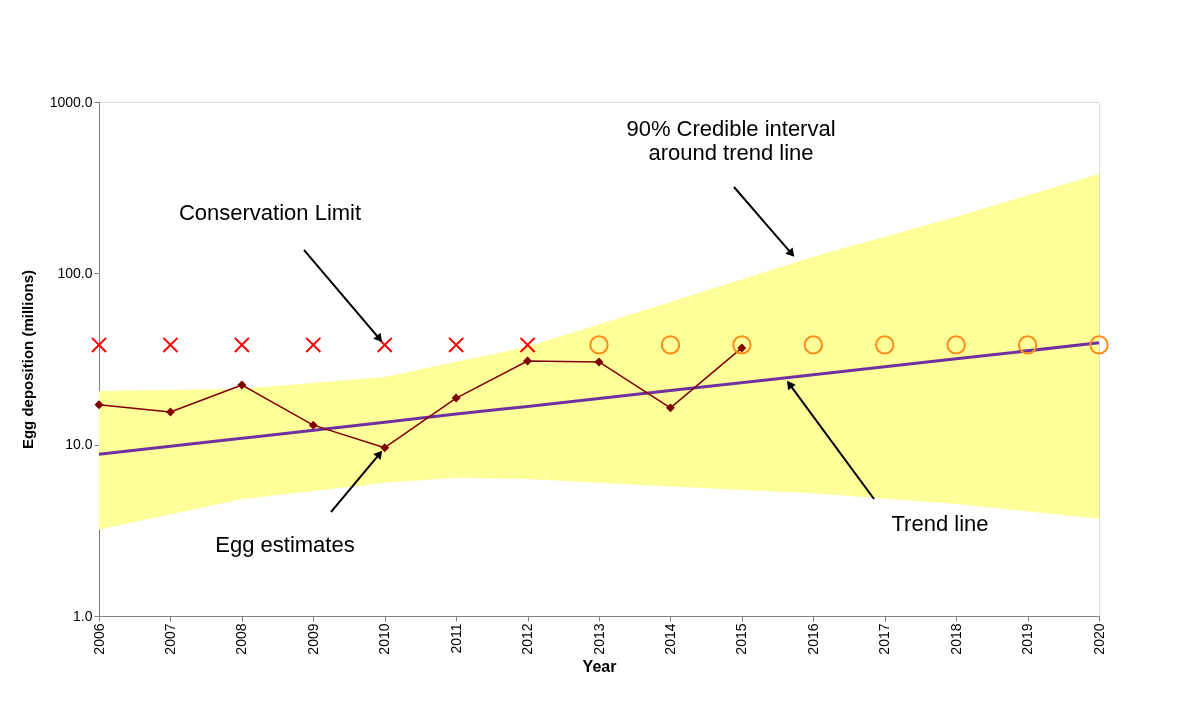  Describe the element at coordinates (27, 359) in the screenshot. I see `y-axis-title: Egg deposition (millions)` at that location.